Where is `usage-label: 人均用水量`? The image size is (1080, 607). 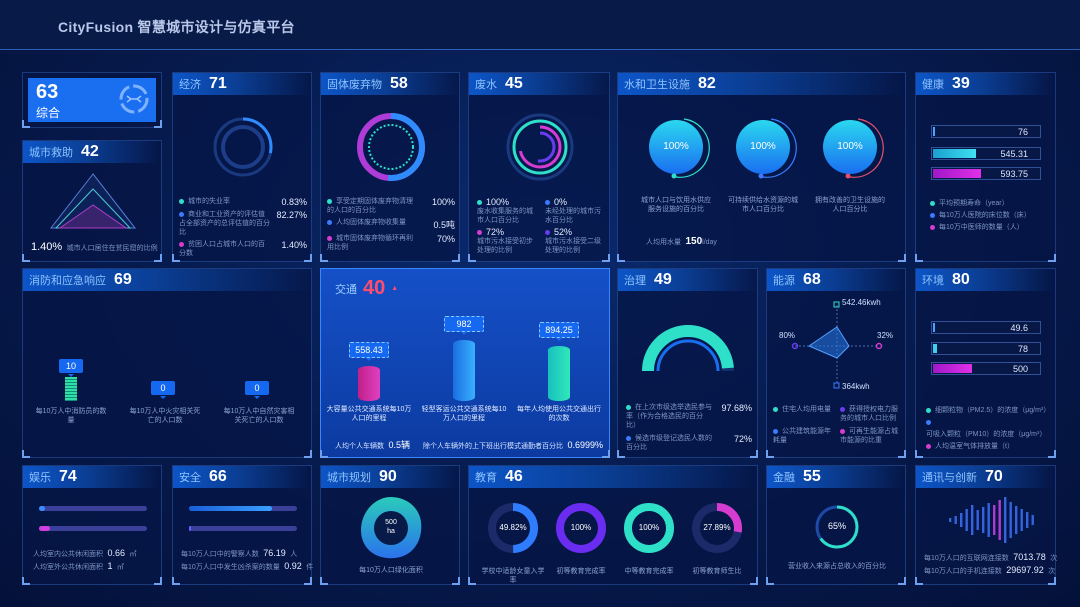 usage-label: 人均用水量 is located at coordinates (663, 242).